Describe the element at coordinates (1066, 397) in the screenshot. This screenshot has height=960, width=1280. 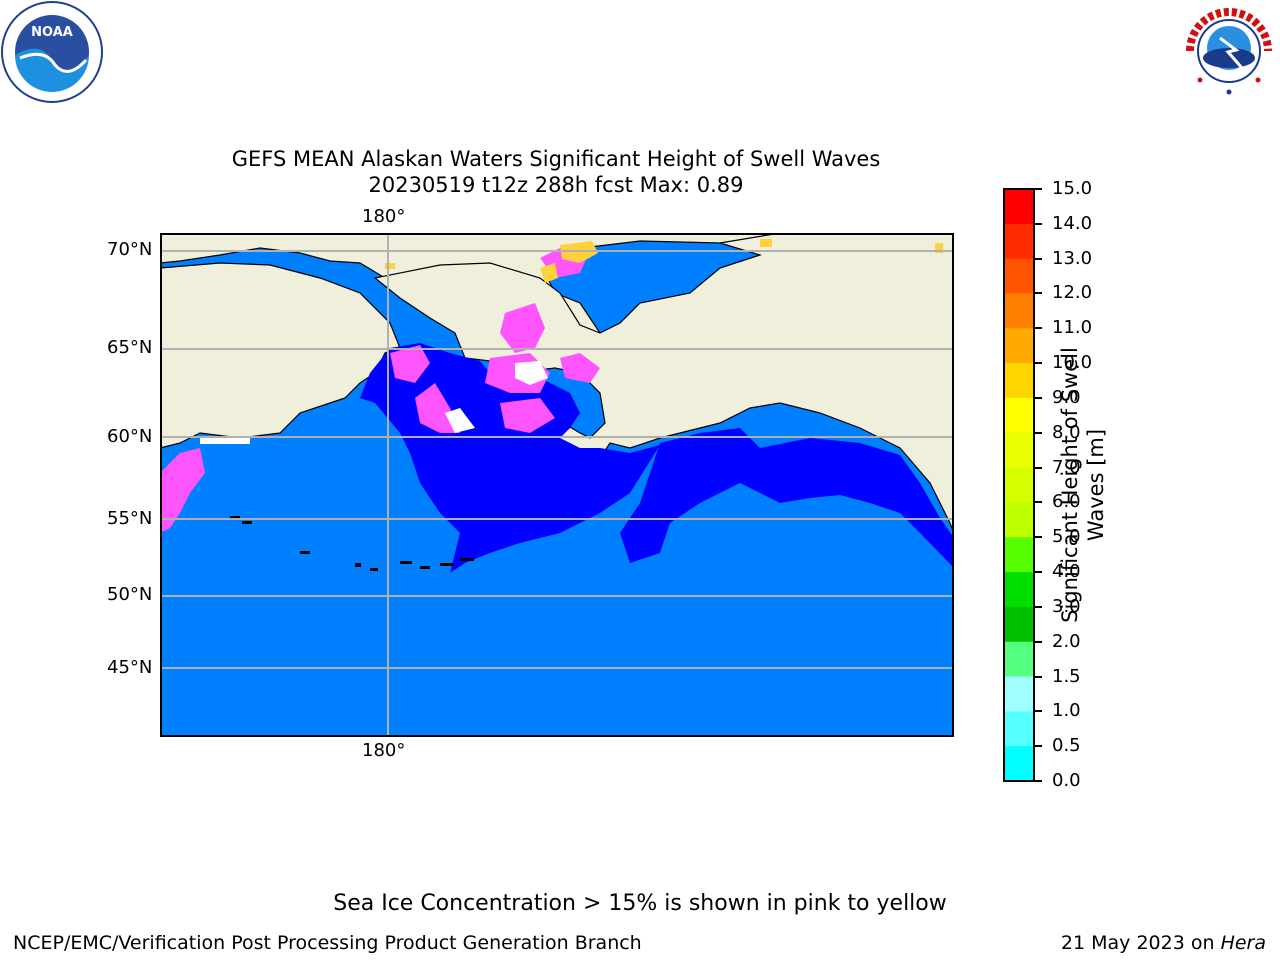
I see `colorbar-tick-label: 9.0` at that location.